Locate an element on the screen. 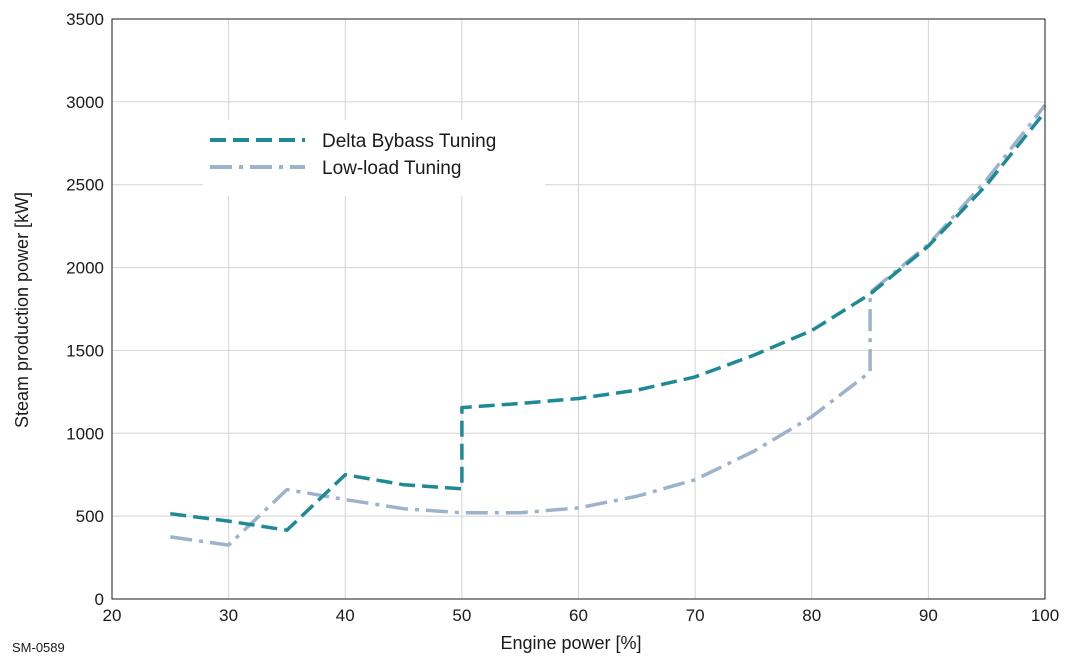  x-tick-label: 70 is located at coordinates (695, 615).